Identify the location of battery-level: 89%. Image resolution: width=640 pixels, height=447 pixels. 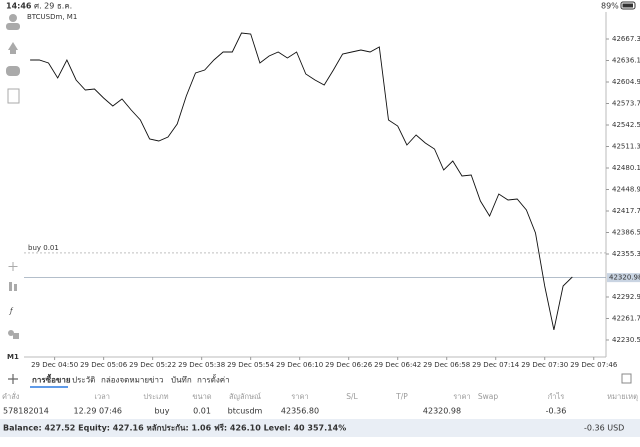
(610, 6).